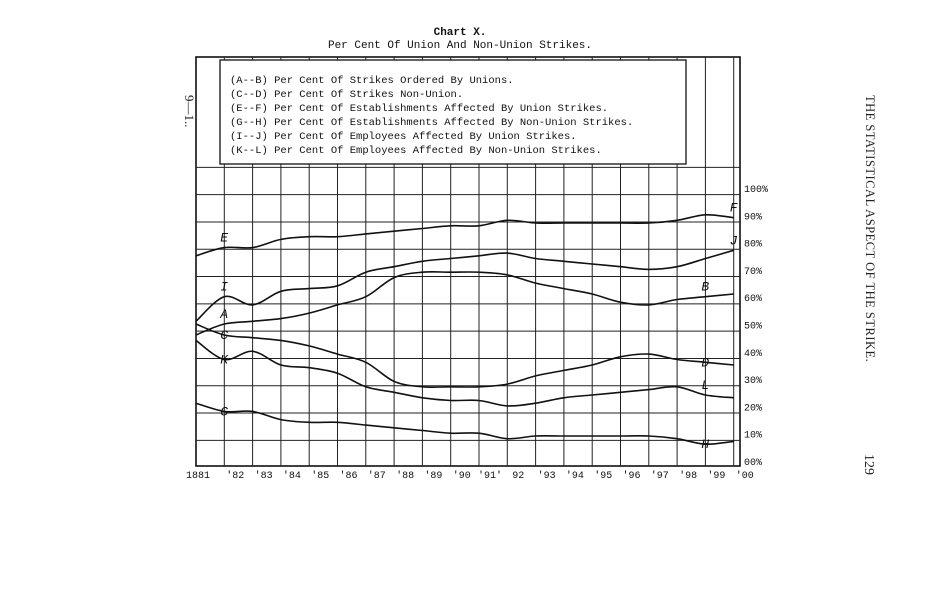 This screenshot has width=952, height=600. Describe the element at coordinates (224, 287) in the screenshot. I see `curve-label: I` at that location.